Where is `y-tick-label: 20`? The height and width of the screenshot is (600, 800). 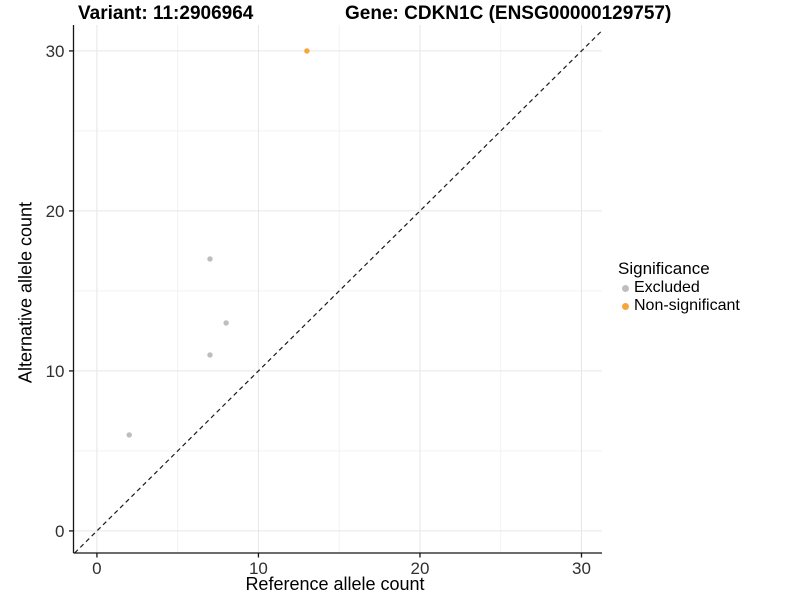 y-tick-label: 20 is located at coordinates (55, 211).